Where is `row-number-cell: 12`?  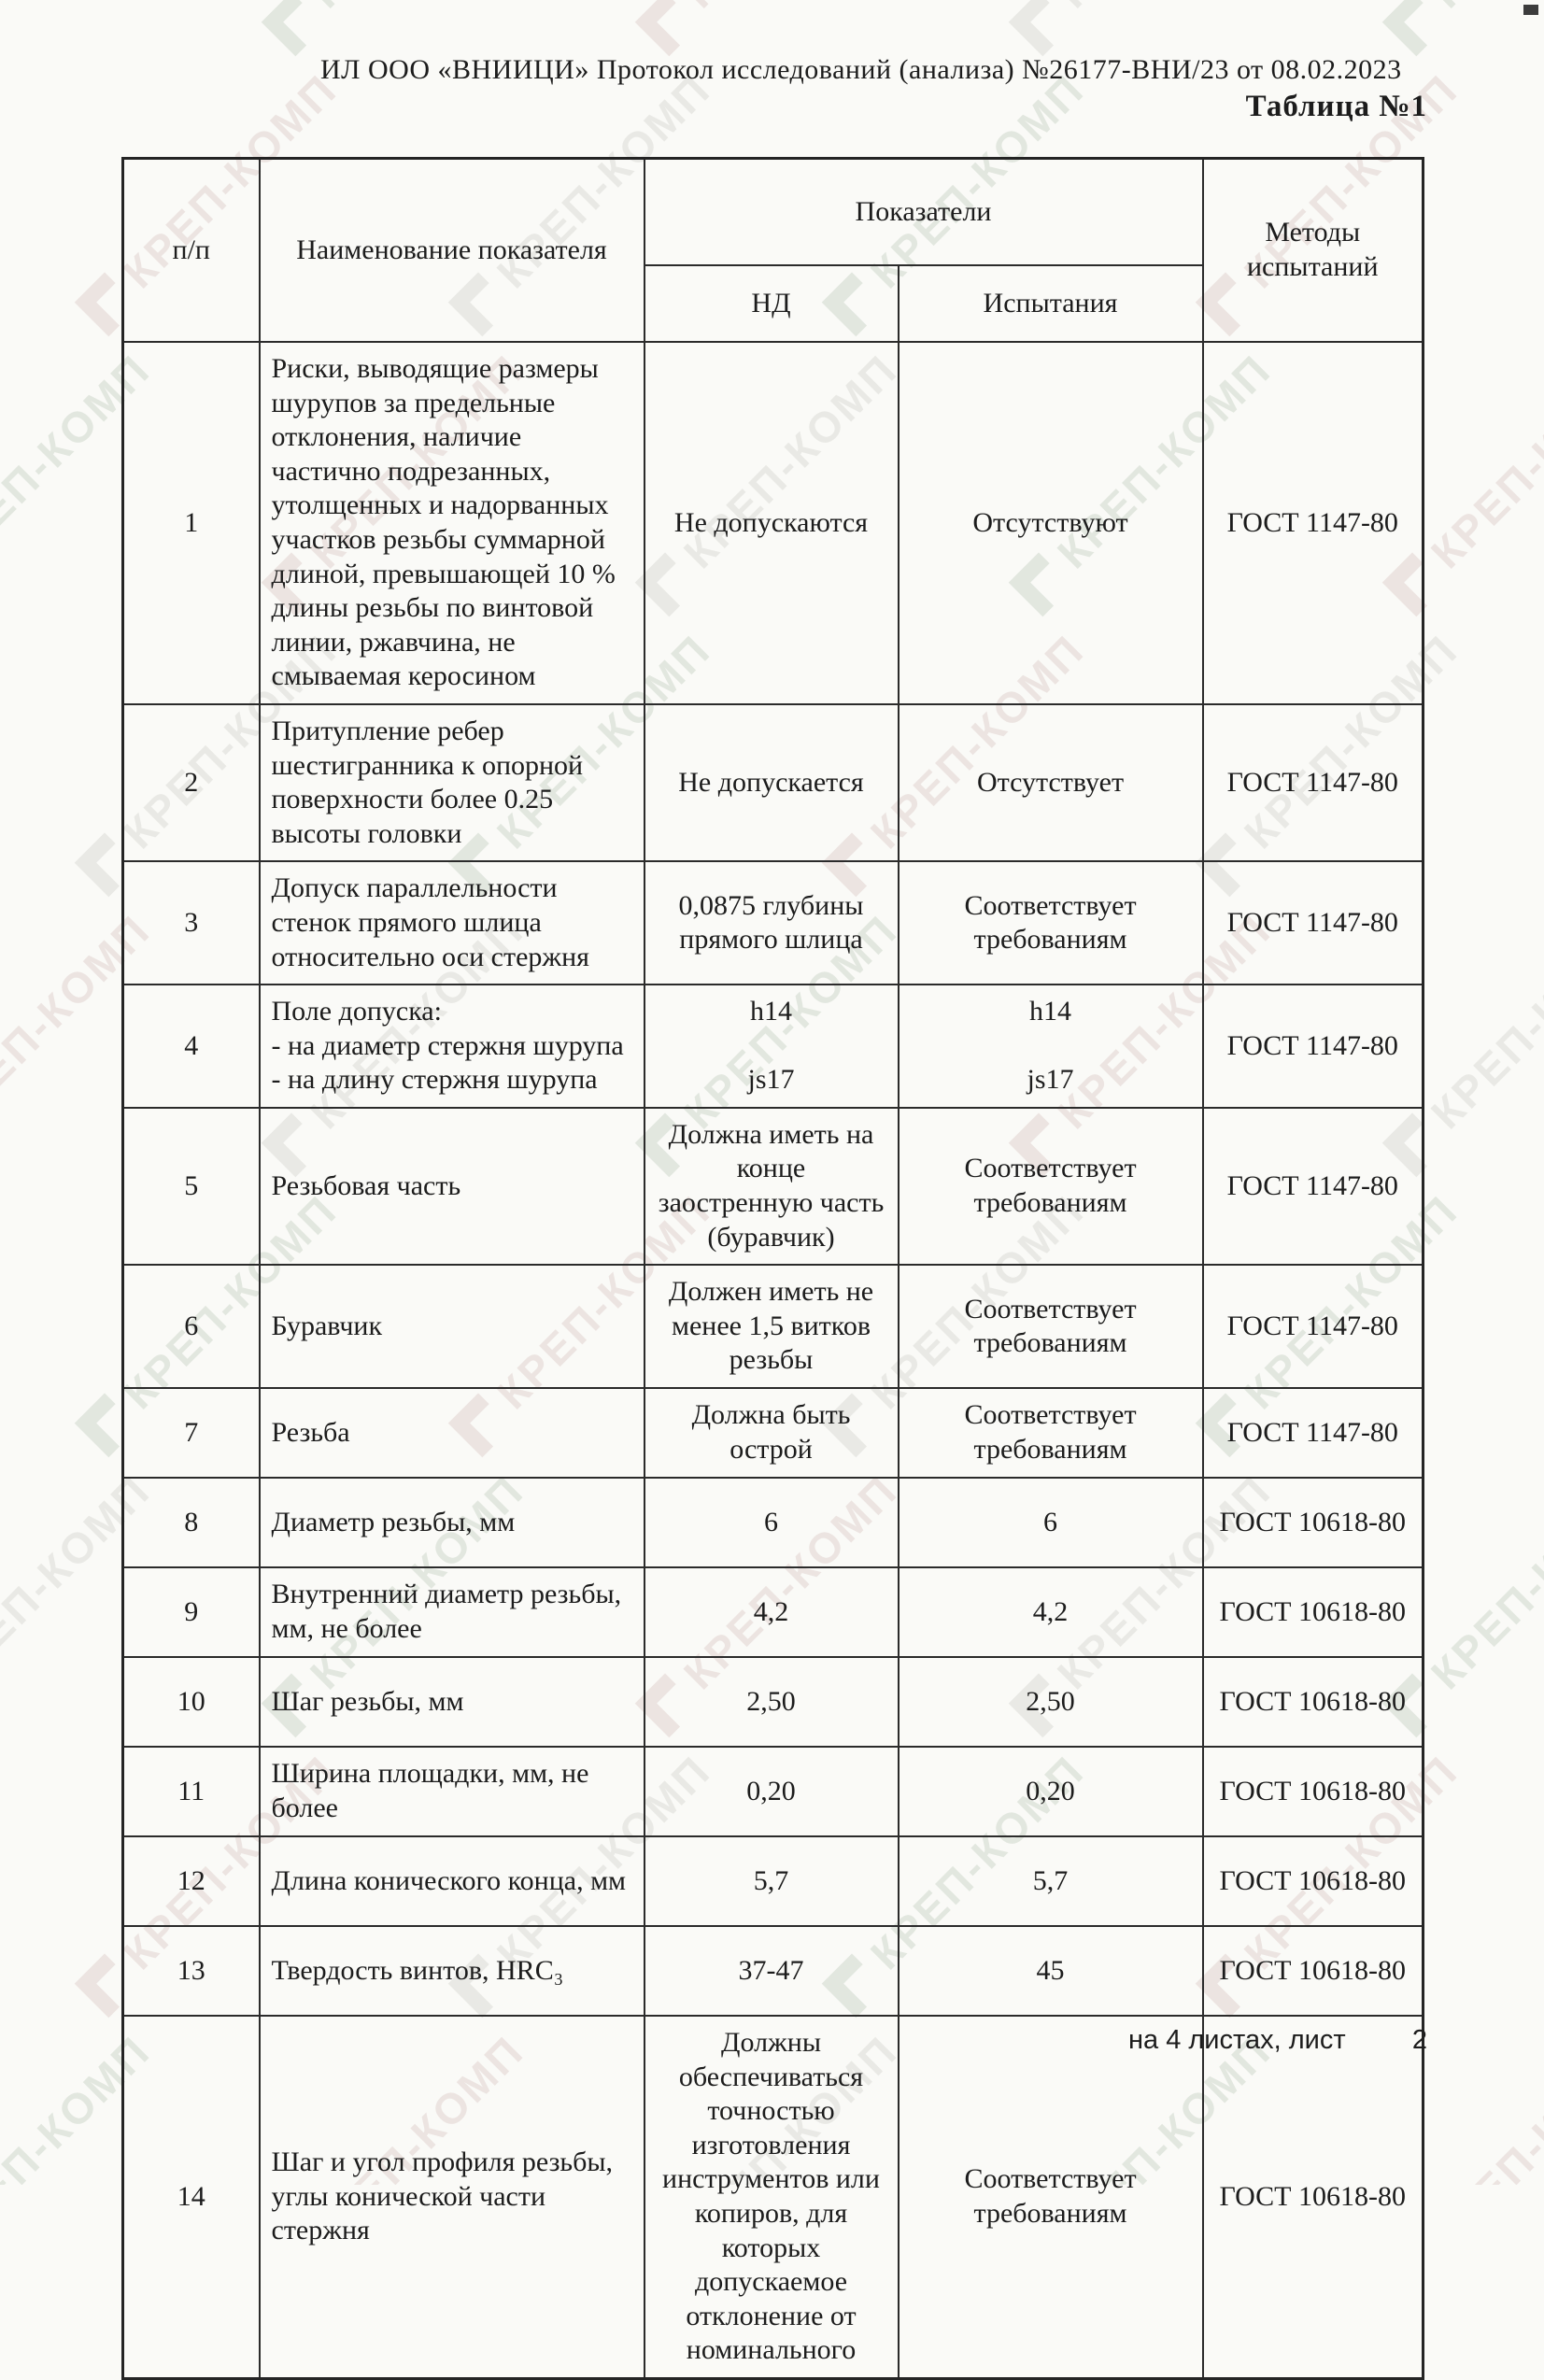 row-number-cell: 12 is located at coordinates (191, 1881).